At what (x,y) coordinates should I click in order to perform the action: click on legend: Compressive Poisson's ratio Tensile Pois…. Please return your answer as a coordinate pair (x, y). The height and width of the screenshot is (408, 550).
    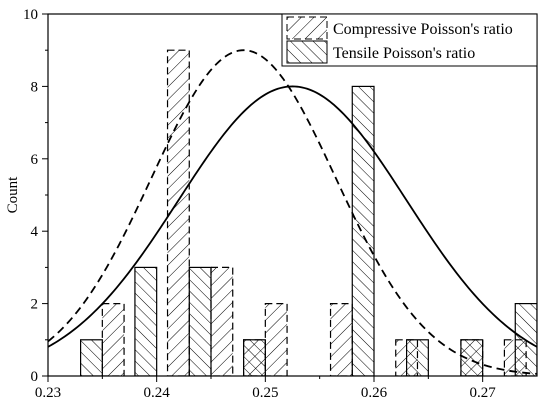
    Looking at the image, I should click on (409, 40).